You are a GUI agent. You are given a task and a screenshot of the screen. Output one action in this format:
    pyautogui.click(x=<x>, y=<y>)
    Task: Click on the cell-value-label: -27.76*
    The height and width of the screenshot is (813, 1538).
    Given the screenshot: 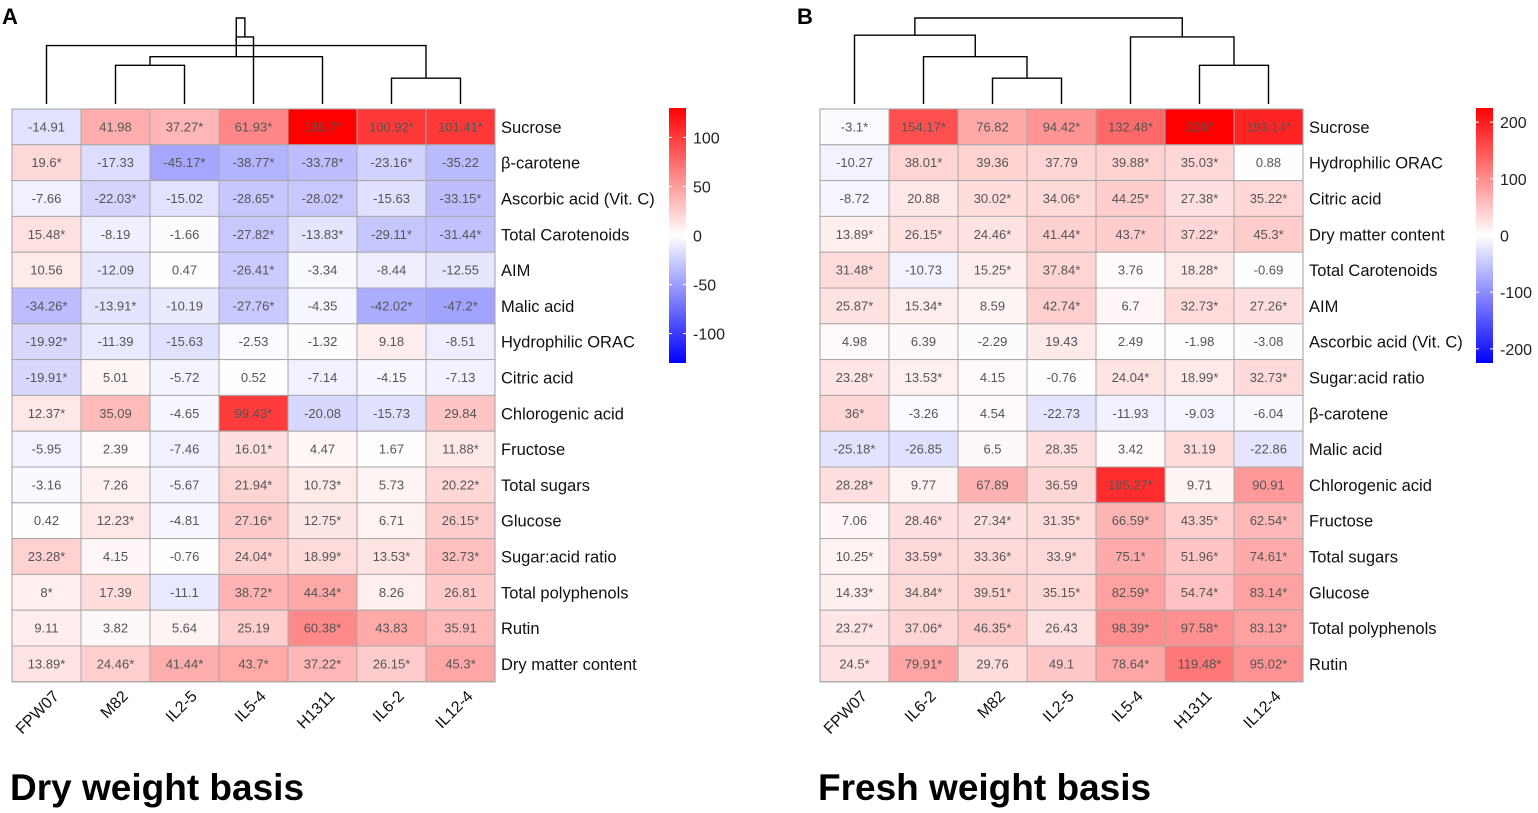 What is the action you would take?
    pyautogui.click(x=254, y=305)
    